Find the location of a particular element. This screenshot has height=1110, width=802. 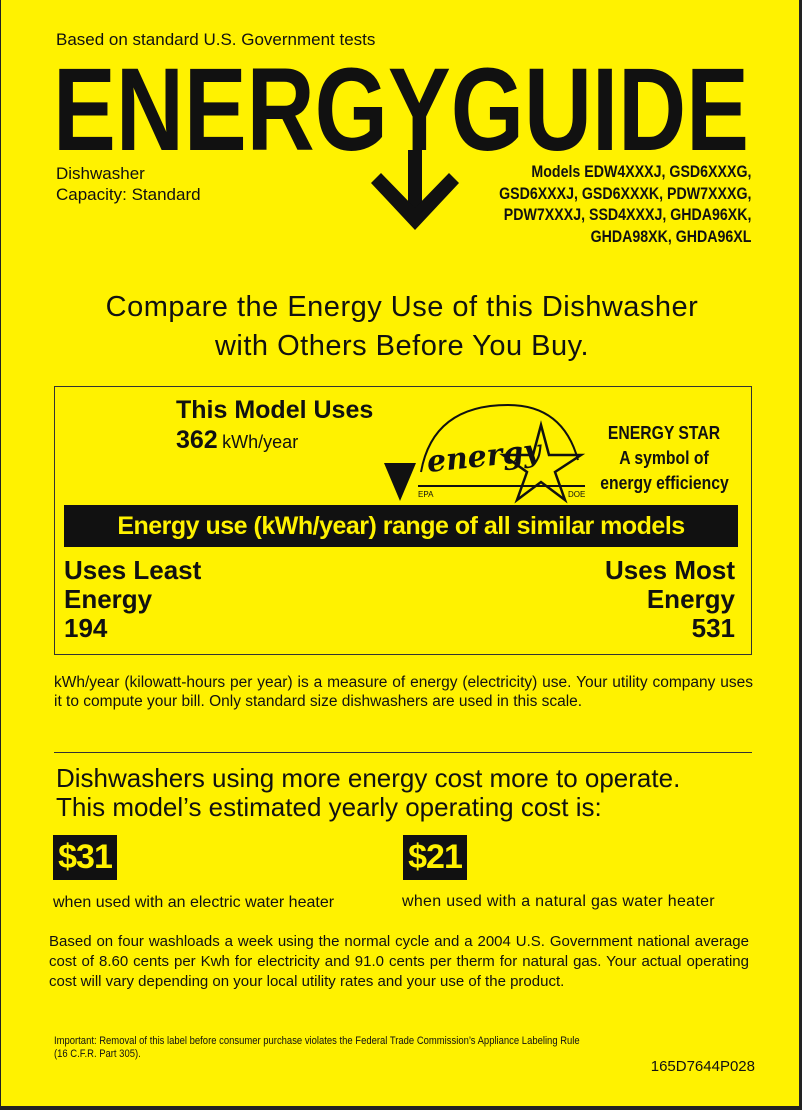

most-label: Uses Most is located at coordinates (669, 570).